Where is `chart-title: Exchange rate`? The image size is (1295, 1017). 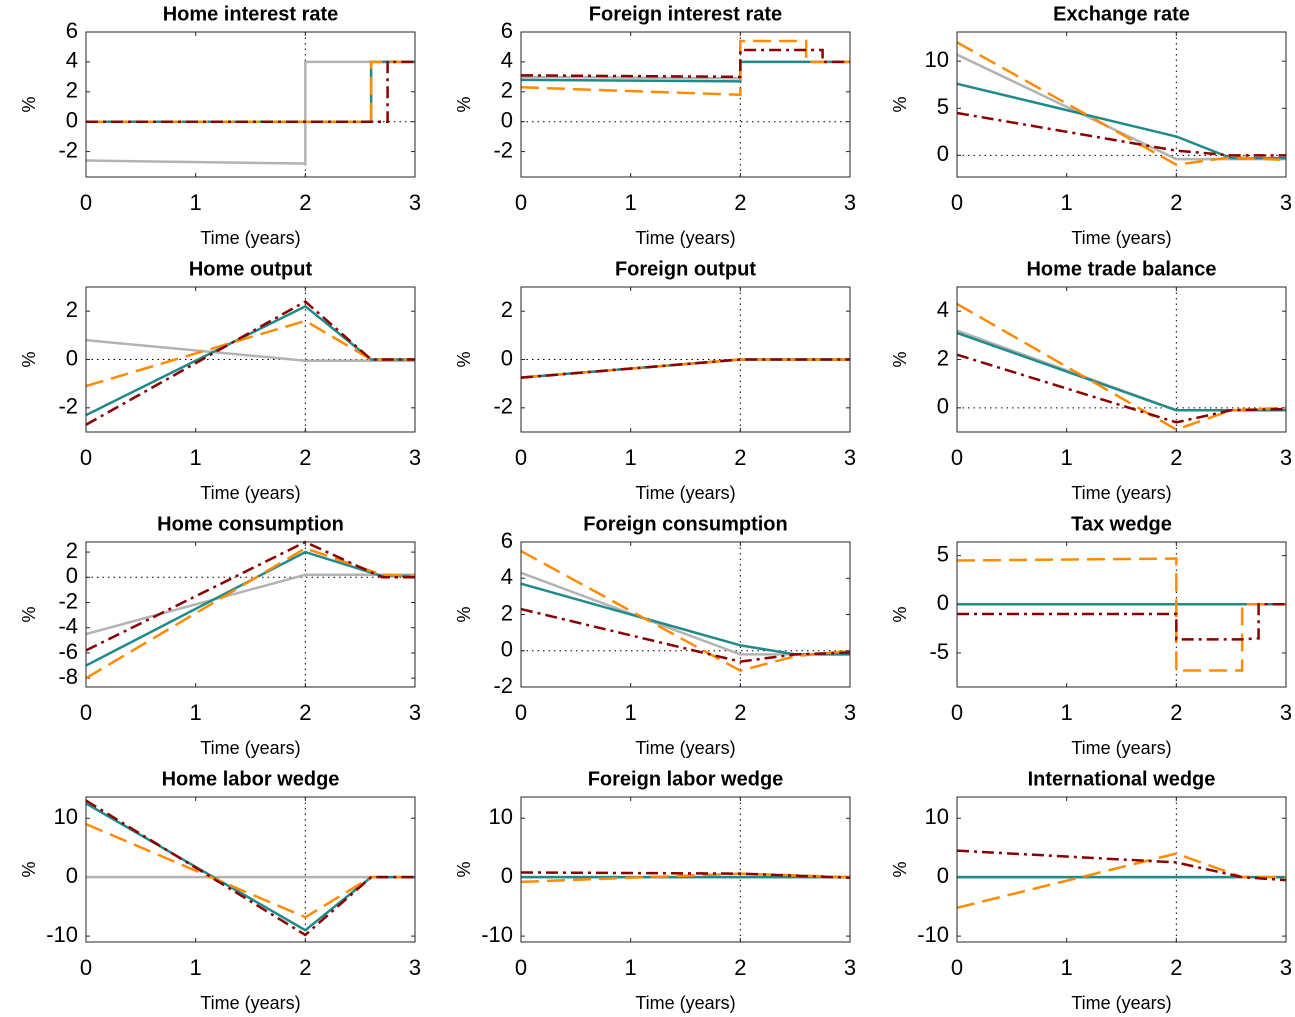 chart-title: Exchange rate is located at coordinates (1121, 14).